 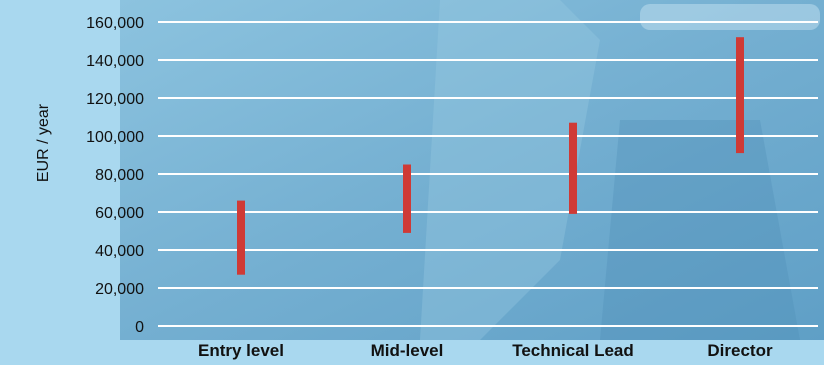 I want to click on x-category-label: Mid-level, so click(x=407, y=350).